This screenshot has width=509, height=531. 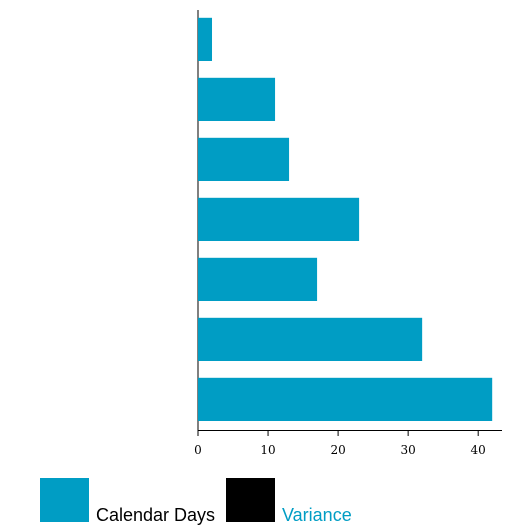 What do you see at coordinates (337, 450) in the screenshot?
I see `x-tick-label: 20` at bounding box center [337, 450].